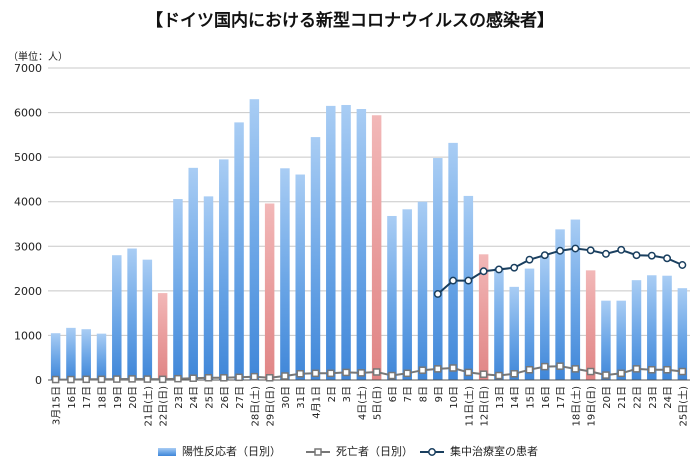 This screenshot has height=470, width=700. I want to click on x-tick-label: 4月1日, so click(317, 402).